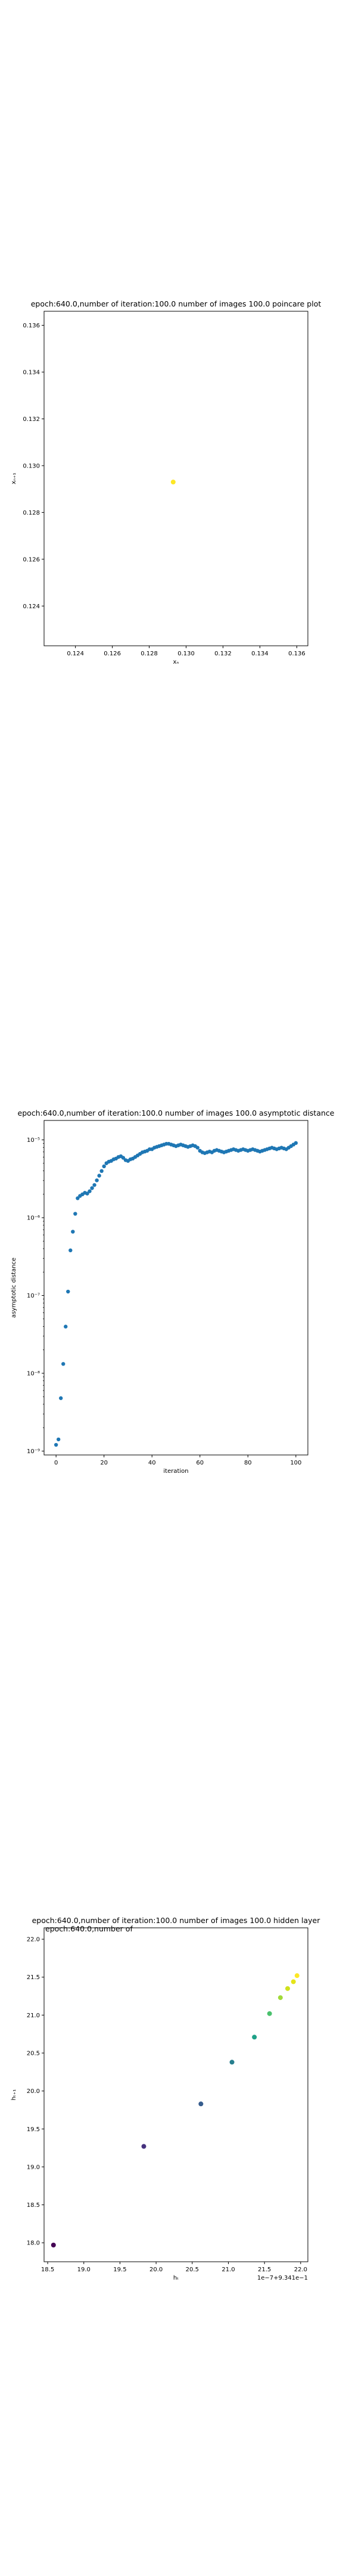  Describe the element at coordinates (34, 1296) in the screenshot. I see `y-tick-label: 10⁻⁷` at that location.